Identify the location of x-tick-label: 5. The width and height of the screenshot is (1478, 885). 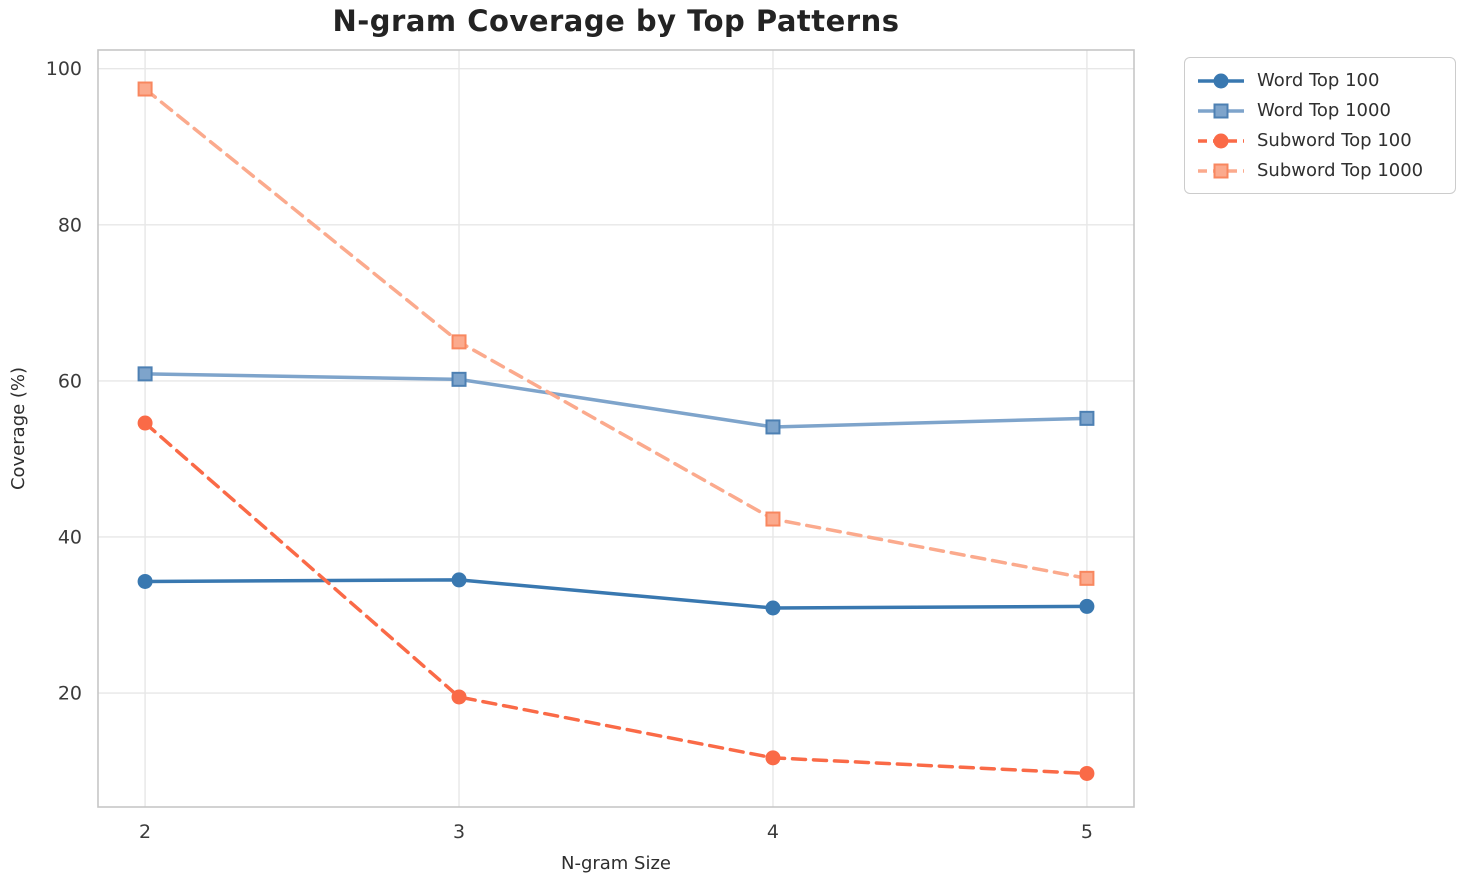
(1087, 832).